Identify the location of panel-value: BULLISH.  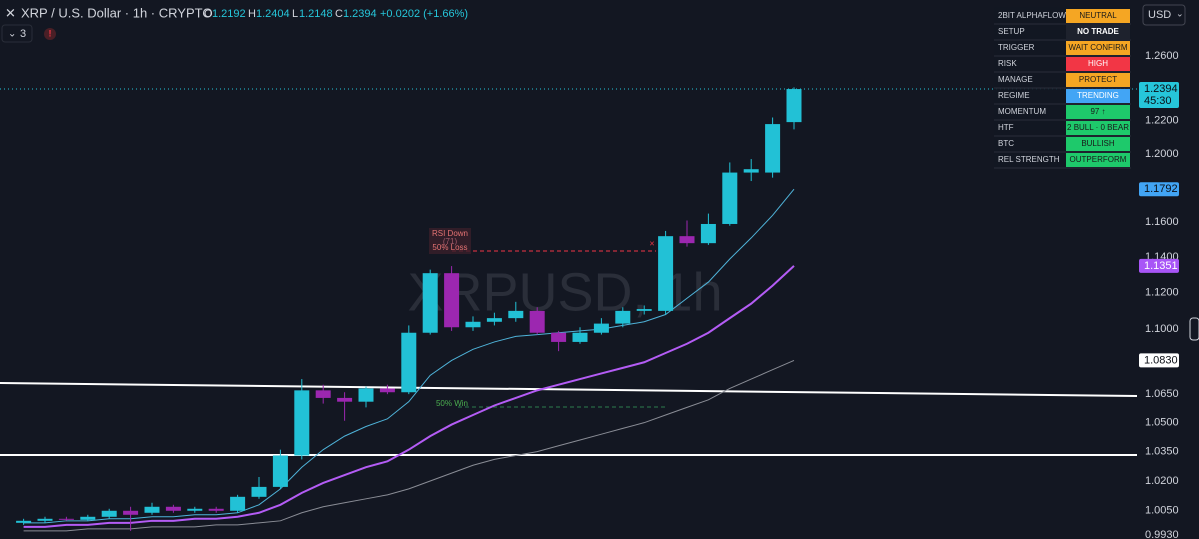
(1098, 143).